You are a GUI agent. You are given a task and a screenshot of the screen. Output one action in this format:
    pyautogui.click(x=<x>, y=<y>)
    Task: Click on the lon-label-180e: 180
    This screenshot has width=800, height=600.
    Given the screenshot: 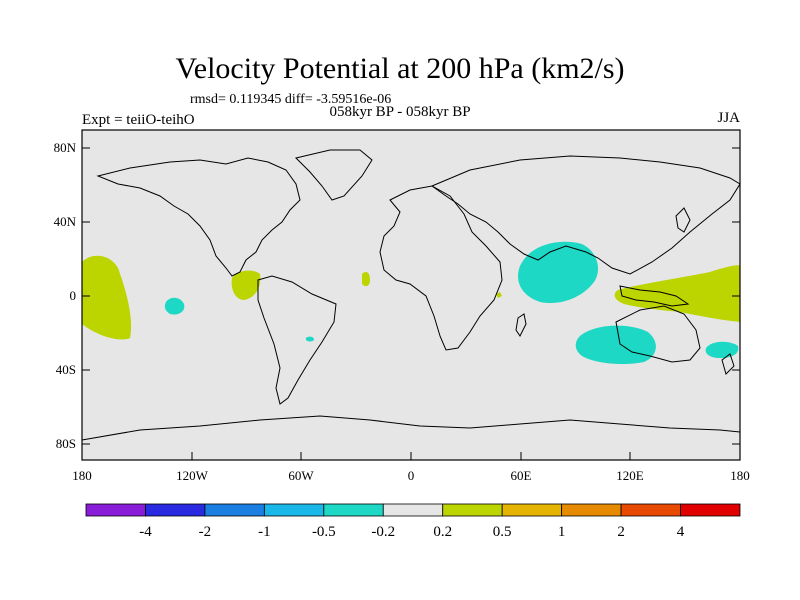 What is the action you would take?
    pyautogui.click(x=740, y=475)
    